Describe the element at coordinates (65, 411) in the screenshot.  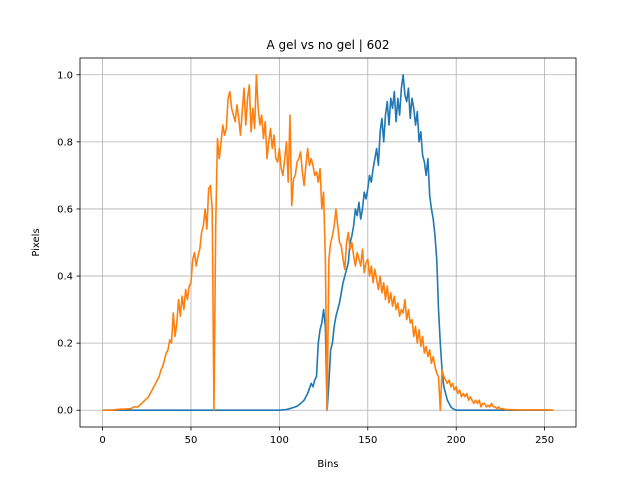
I see `y-tick-label: 0.0` at that location.